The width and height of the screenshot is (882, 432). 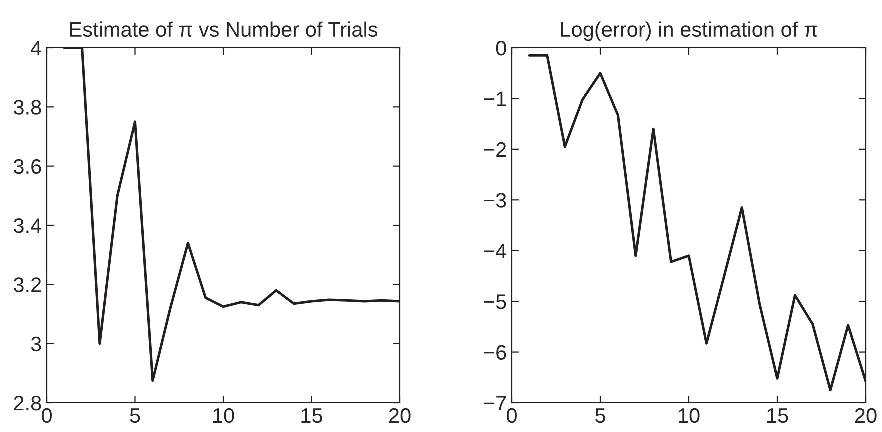 What do you see at coordinates (495, 352) in the screenshot?
I see `y-tick-label: −6` at bounding box center [495, 352].